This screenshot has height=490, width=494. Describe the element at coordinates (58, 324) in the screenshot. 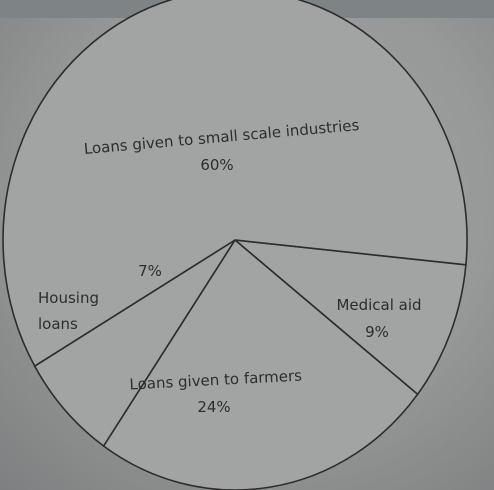

I see `housing-label-line2: loans` at that location.